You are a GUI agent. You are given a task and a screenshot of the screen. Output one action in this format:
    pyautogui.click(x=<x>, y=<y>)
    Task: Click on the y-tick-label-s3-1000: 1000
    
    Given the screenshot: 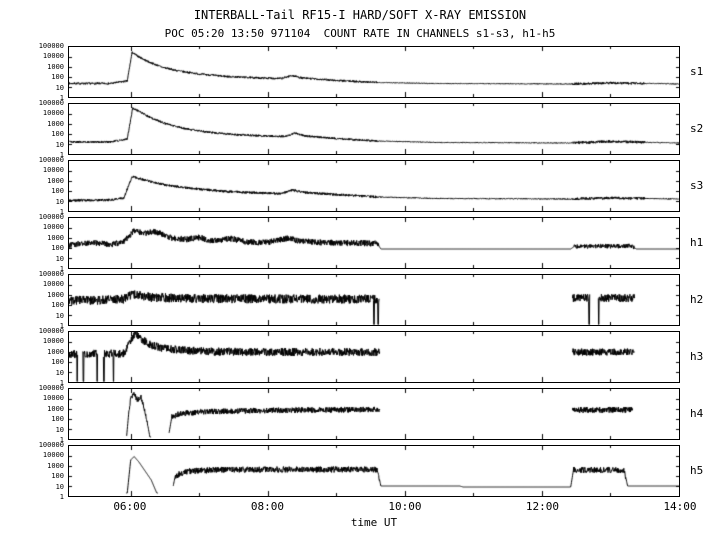 What is the action you would take?
    pyautogui.click(x=55, y=180)
    